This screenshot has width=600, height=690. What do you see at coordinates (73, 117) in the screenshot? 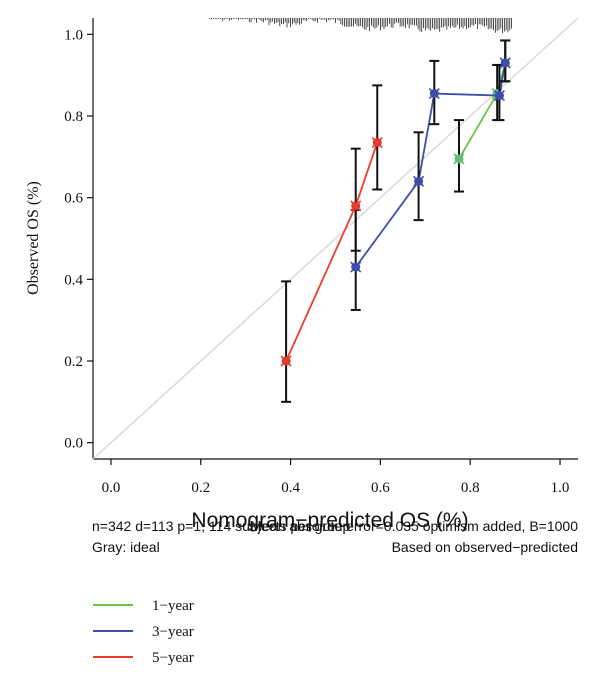
I see `y-tick-label-4: 0.8` at bounding box center [73, 117].